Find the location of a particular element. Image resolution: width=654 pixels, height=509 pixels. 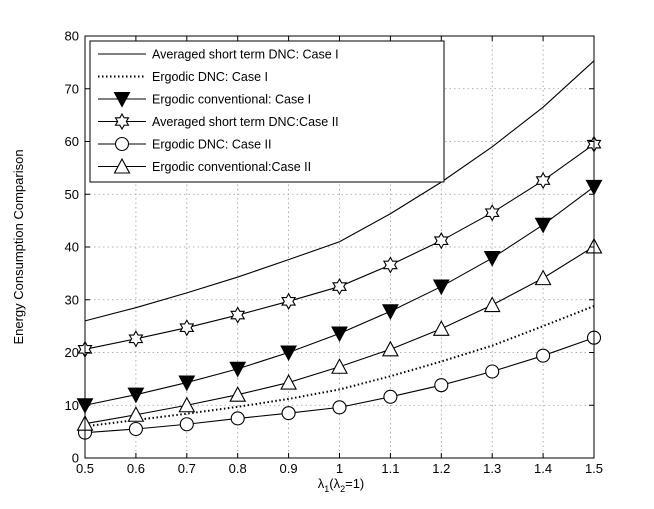

y-tick-label: 70 is located at coordinates (72, 88).